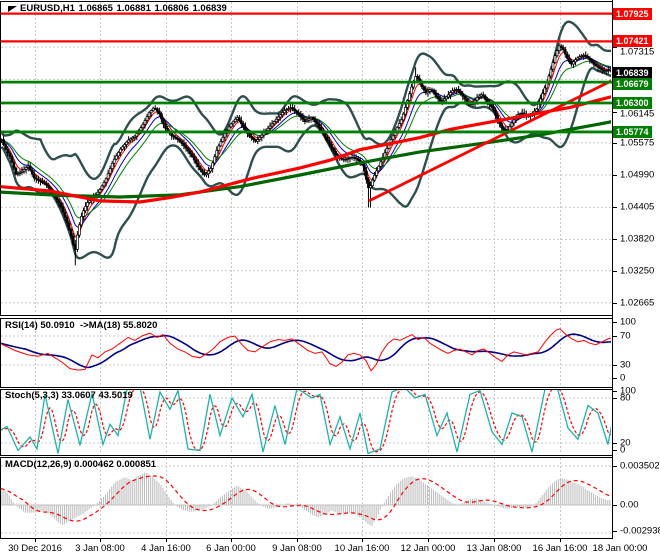 The height and width of the screenshot is (560, 660). Describe the element at coordinates (628, 322) in the screenshot. I see `rsi-scale-label: 100` at that location.